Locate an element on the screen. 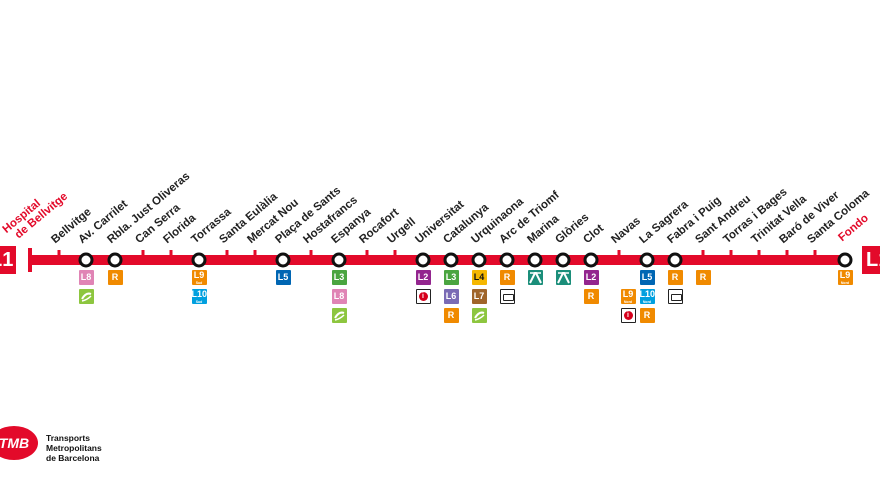  tmb-wordmark-line3: de Barcelona is located at coordinates (73, 458).